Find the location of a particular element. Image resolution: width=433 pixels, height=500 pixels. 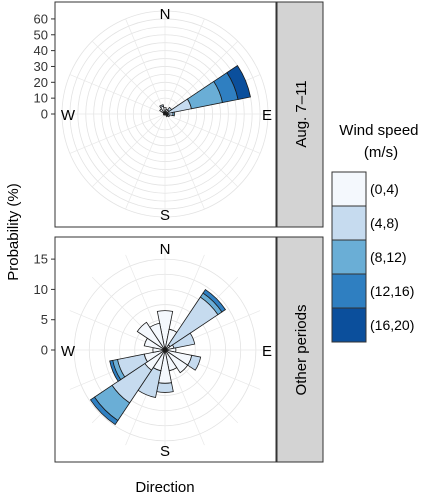

panel-aug-dir-w: W is located at coordinates (68, 115).